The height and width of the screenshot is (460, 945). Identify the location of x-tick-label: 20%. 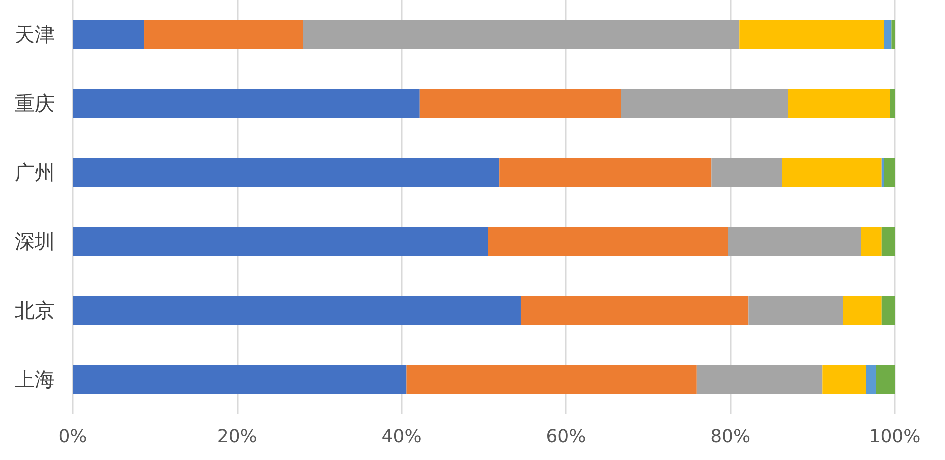
(237, 437).